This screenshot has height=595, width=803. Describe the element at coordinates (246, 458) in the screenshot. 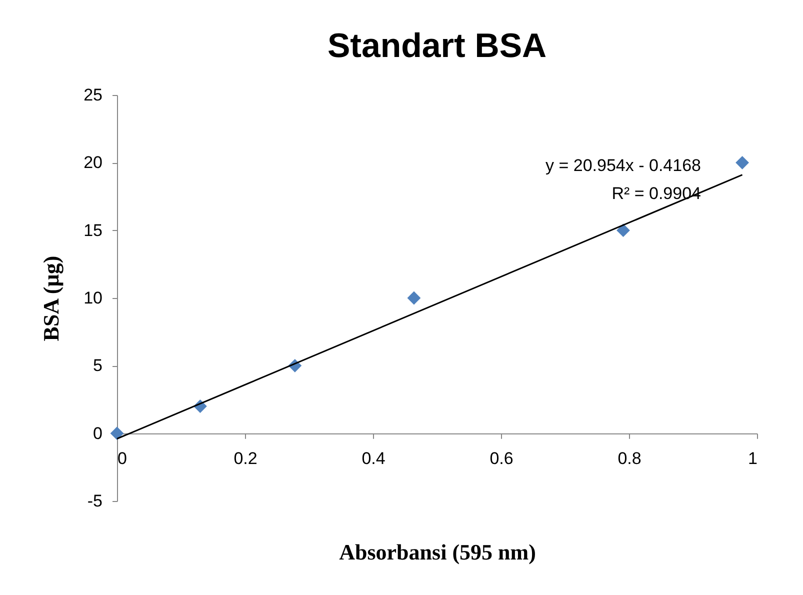

I see `x-tick-label: 0.2` at that location.